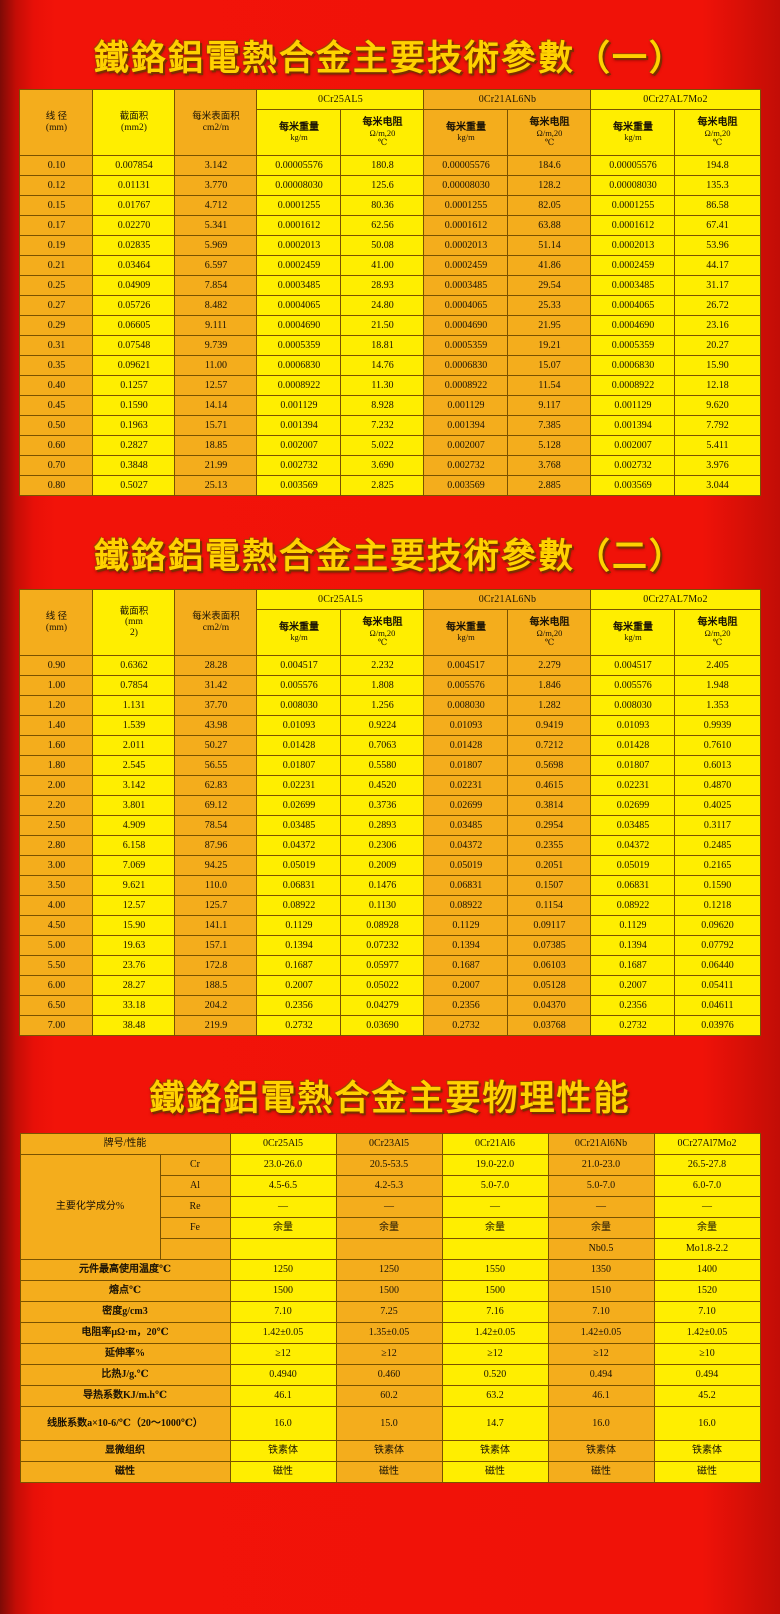  Describe the element at coordinates (56, 365) in the screenshot. I see `table-cell: 0.35` at that location.